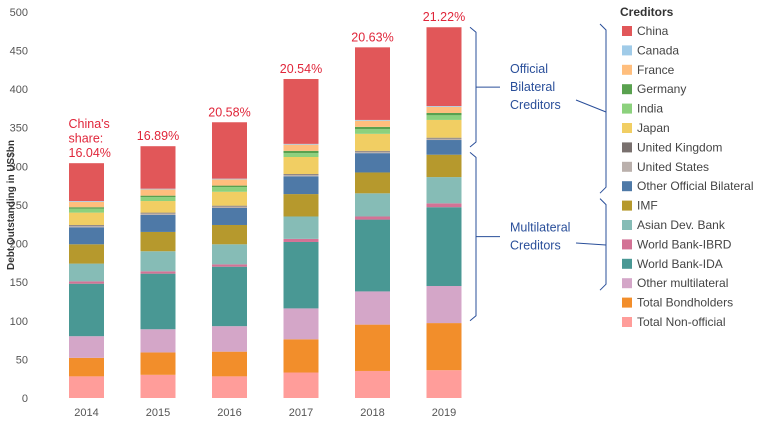 This screenshot has height=423, width=779. What do you see at coordinates (661, 89) in the screenshot?
I see `legend-entry: Germany` at bounding box center [661, 89].